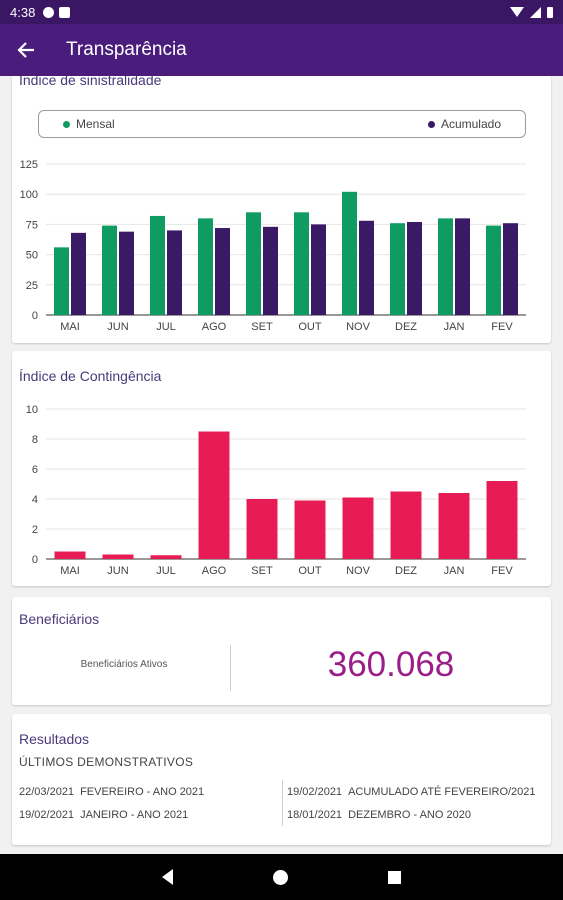 The image size is (563, 900). I want to click on nav-recent-icon, so click(394, 877).